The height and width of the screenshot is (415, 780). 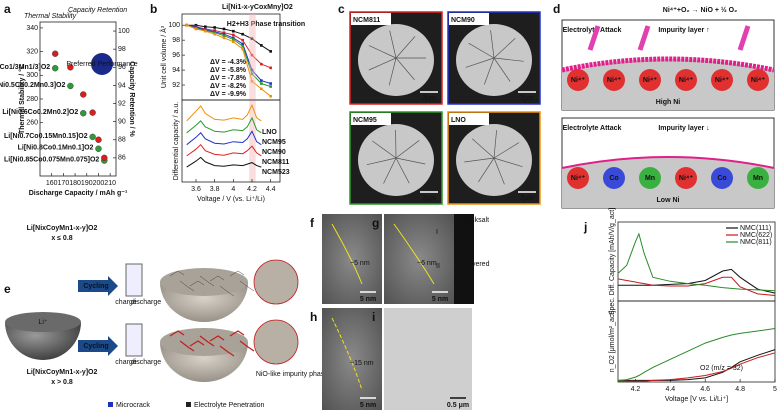 I want to click on region-label: High Ni, so click(x=668, y=102).